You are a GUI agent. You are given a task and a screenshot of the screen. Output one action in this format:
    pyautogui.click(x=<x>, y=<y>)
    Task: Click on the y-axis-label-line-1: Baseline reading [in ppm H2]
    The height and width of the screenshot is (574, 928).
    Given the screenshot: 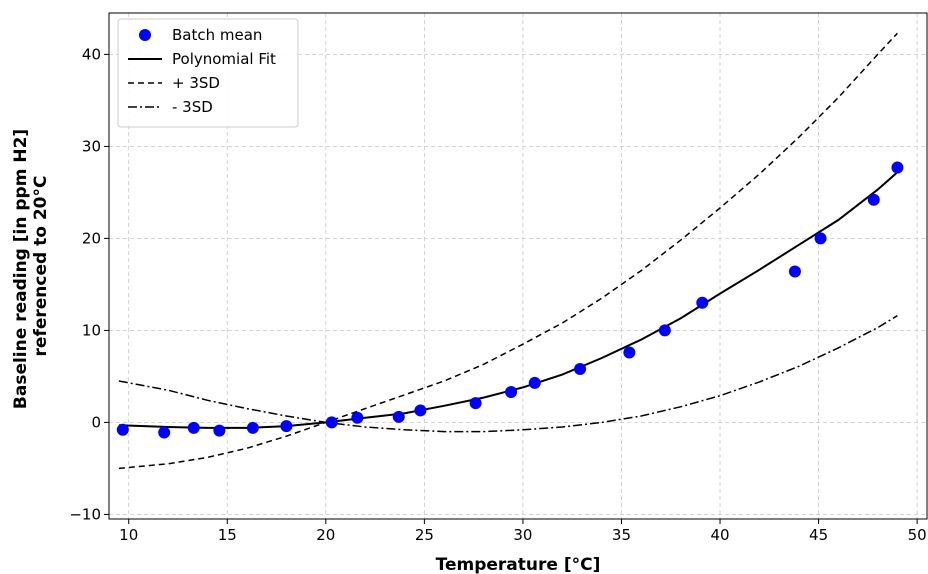 What is the action you would take?
    pyautogui.click(x=21, y=269)
    